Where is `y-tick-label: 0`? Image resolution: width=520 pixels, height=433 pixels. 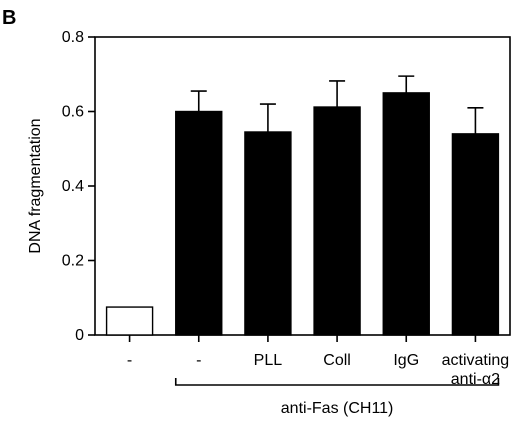
y-tick-label: 0 is located at coordinates (79, 335).